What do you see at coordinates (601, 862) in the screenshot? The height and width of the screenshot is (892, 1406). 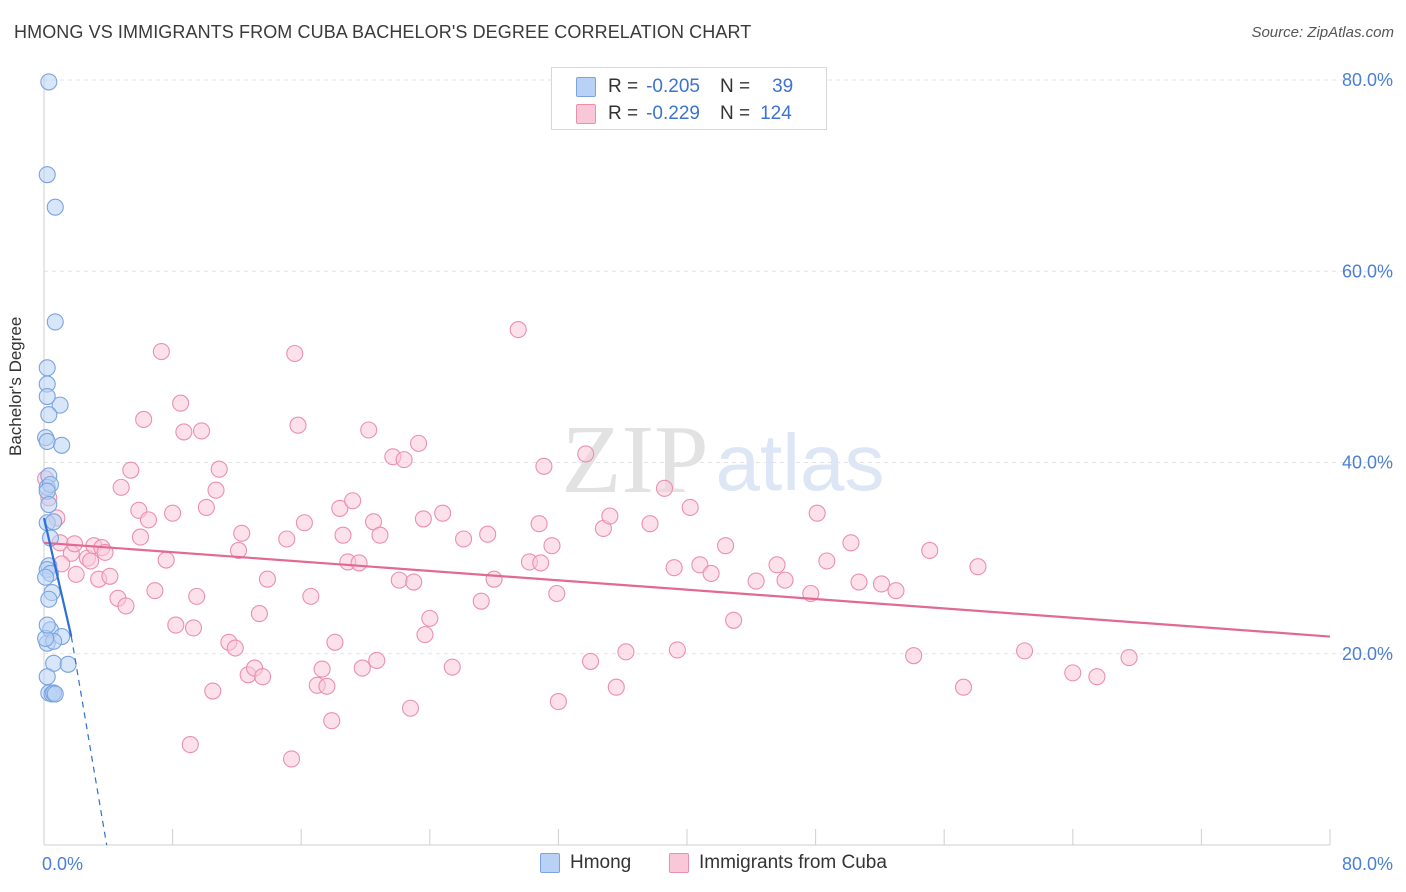 I see `bottom-legend-label-hmong: Hmong` at bounding box center [601, 862].